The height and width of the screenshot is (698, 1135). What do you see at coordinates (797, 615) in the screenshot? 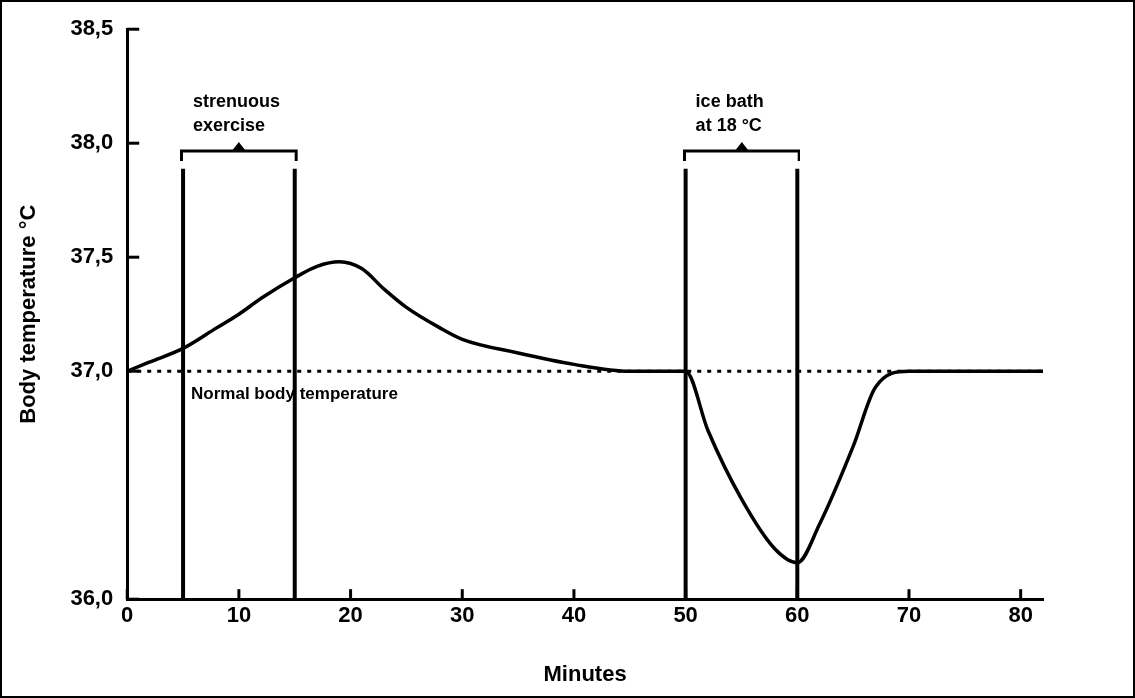
I see `x-tick-label: 60` at bounding box center [797, 615].